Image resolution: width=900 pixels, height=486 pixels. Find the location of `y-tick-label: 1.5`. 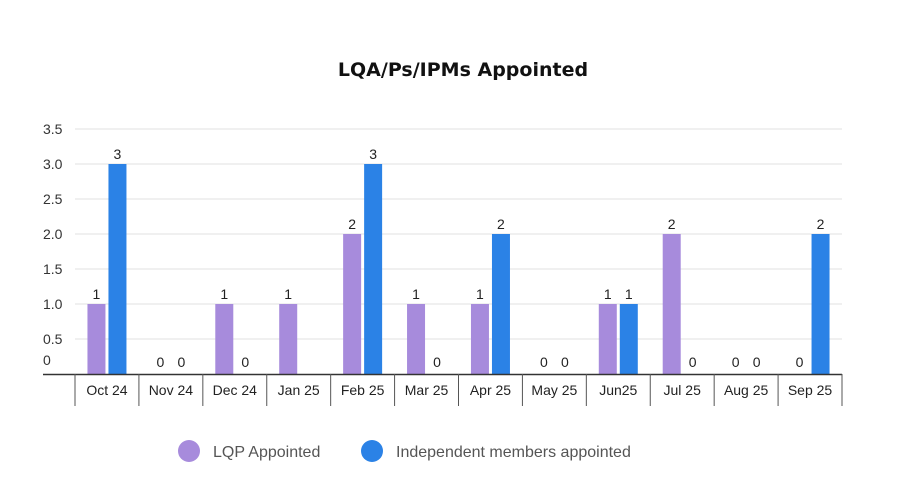

y-tick-label: 1.5 is located at coordinates (53, 269).